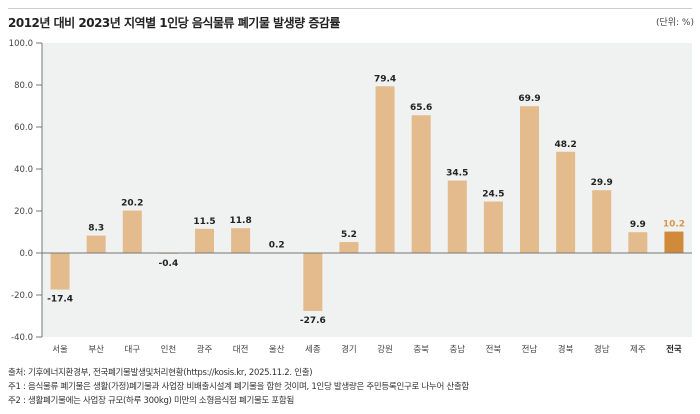 The height and width of the screenshot is (414, 700). I want to click on y-tick-label: 0.0, so click(26, 254).